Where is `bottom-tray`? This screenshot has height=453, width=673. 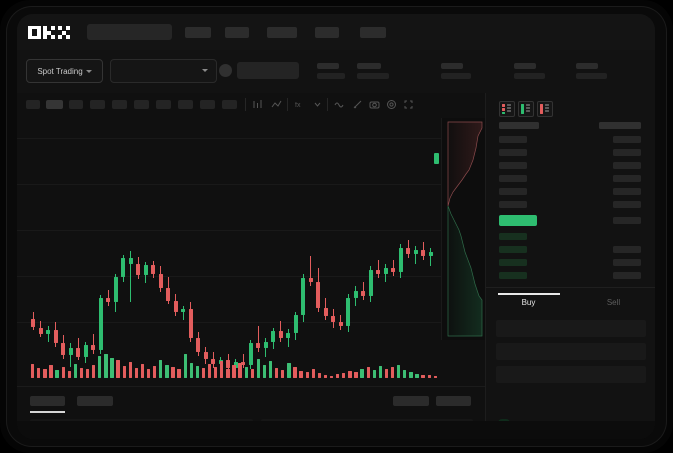
bottom-tray is located at coordinates (336, 430).